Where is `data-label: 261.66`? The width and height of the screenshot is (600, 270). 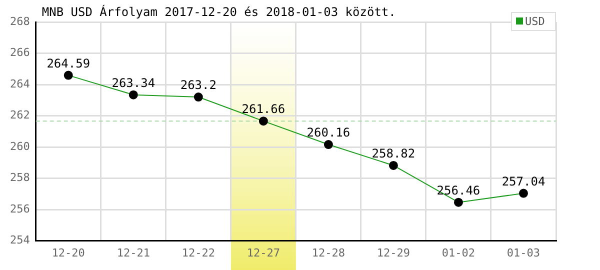
data-label: 261.66 is located at coordinates (264, 109).